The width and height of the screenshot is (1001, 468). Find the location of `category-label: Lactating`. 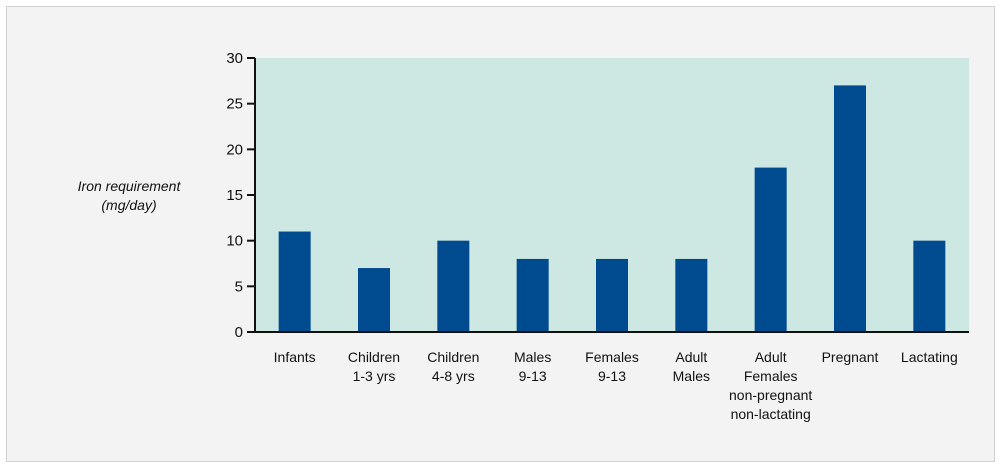

category-label: Lactating is located at coordinates (929, 357).